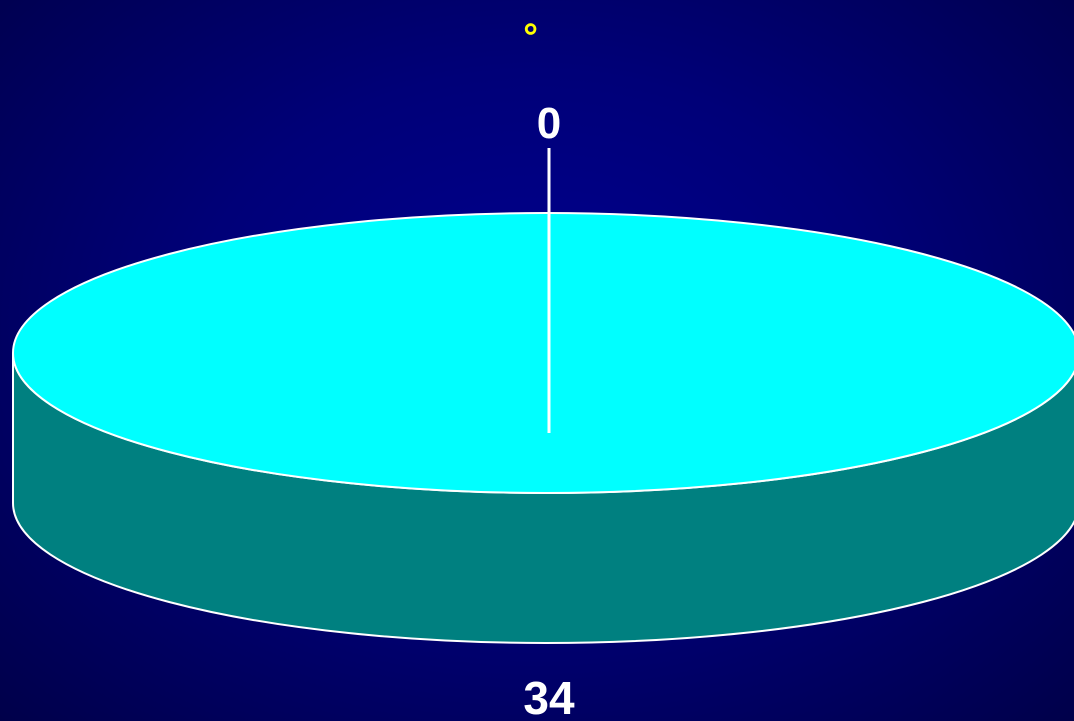 The height and width of the screenshot is (721, 1074). Describe the element at coordinates (549, 123) in the screenshot. I see `slice-label-0: 0` at that location.